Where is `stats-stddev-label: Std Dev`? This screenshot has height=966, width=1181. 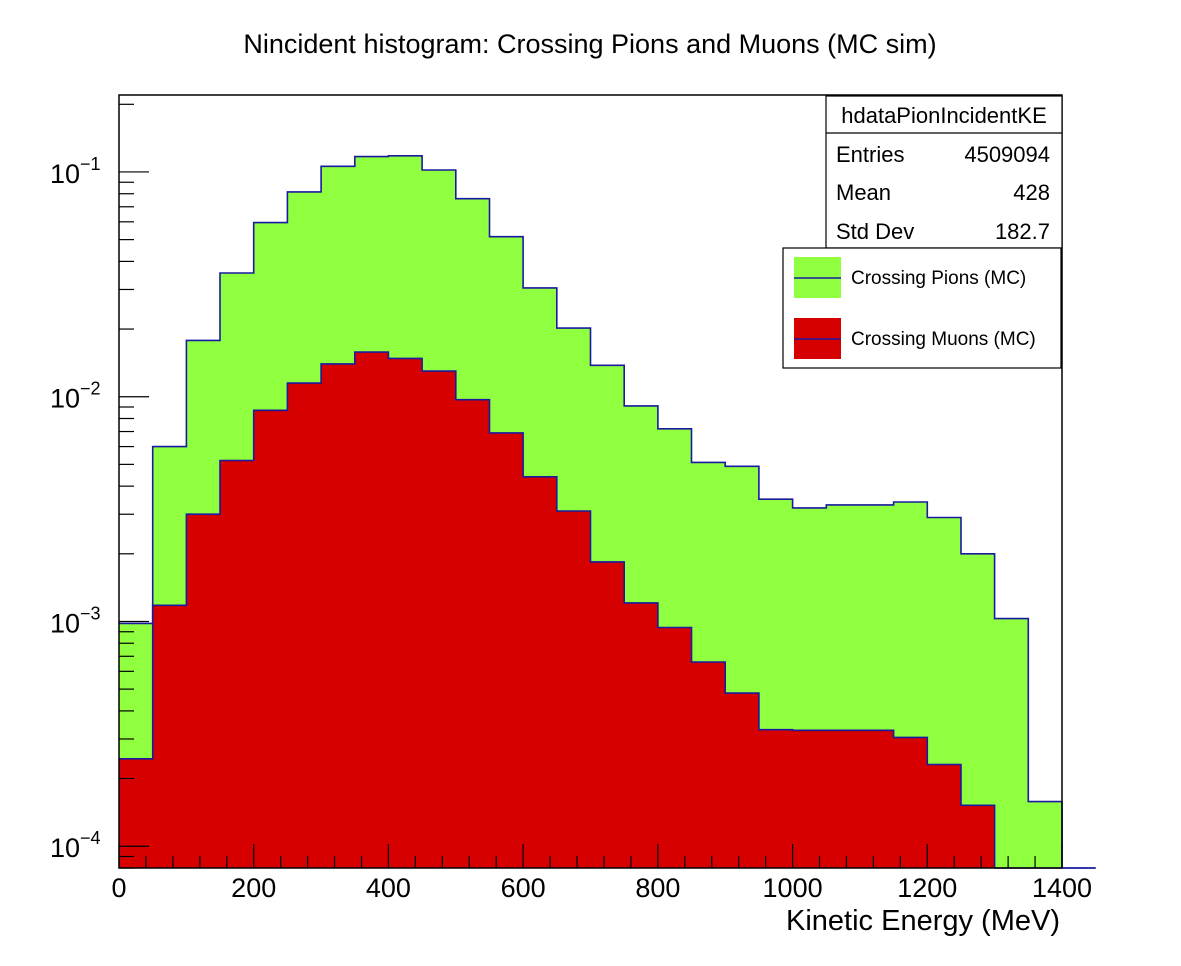
stats-stddev-label: Std Dev is located at coordinates (875, 231).